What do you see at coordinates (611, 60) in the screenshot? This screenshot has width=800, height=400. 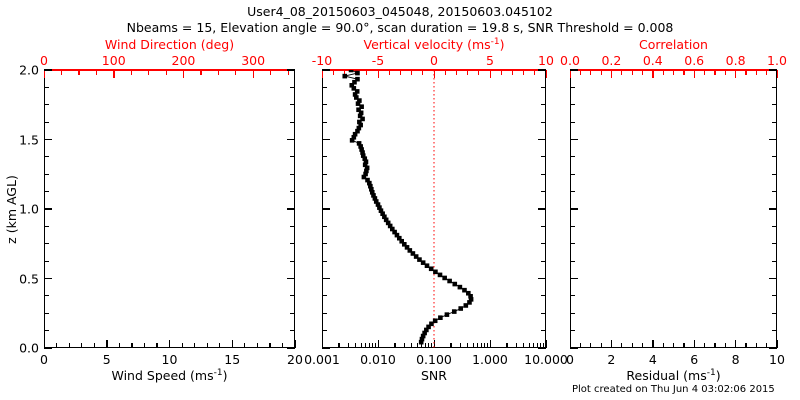 I see `panel-residual-top-tick-label: 0.2` at bounding box center [611, 60].